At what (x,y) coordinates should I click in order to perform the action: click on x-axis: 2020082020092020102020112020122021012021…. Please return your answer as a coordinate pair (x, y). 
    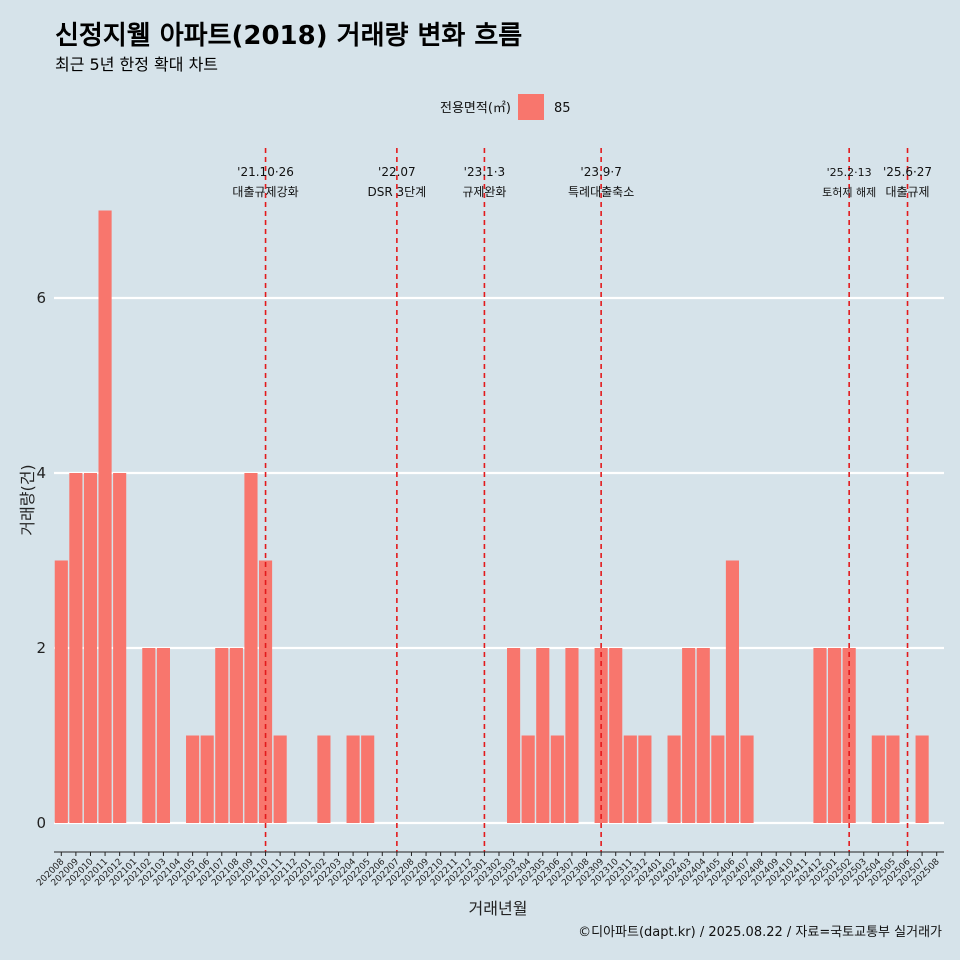
    Looking at the image, I should click on (489, 869).